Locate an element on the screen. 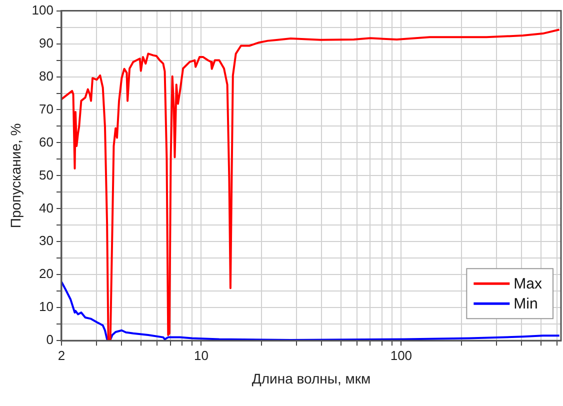  x-tick-label: 100 is located at coordinates (401, 355).